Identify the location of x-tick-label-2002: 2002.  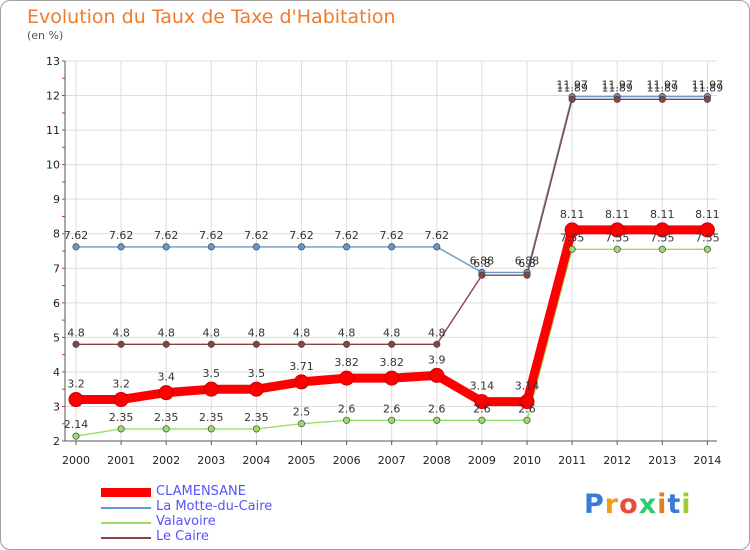
(166, 460).